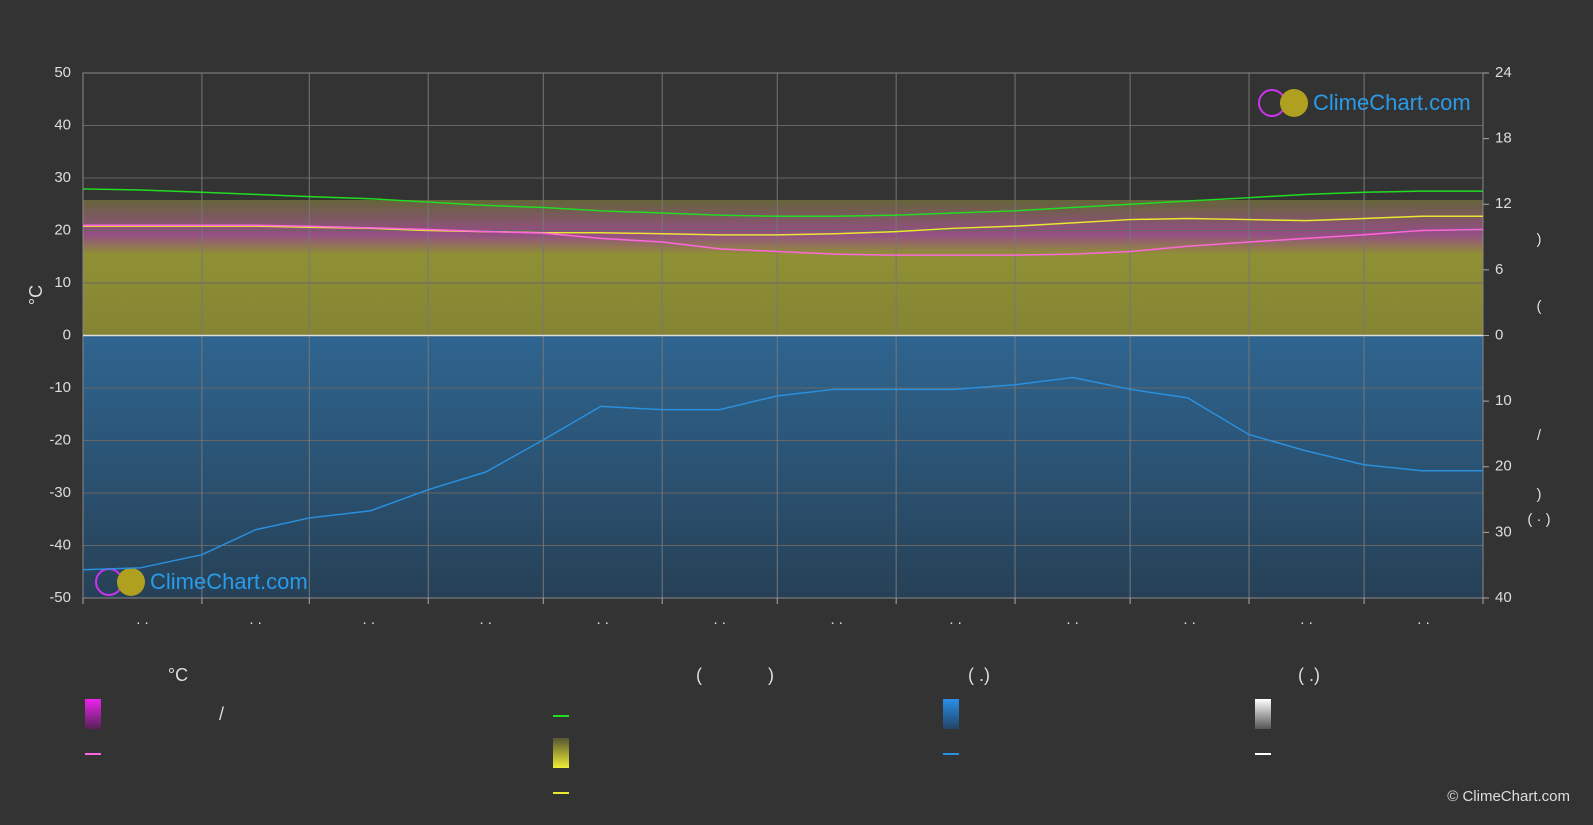 The height and width of the screenshot is (825, 1593). What do you see at coordinates (783, 268) in the screenshot?
I see `temperature-band` at bounding box center [783, 268].